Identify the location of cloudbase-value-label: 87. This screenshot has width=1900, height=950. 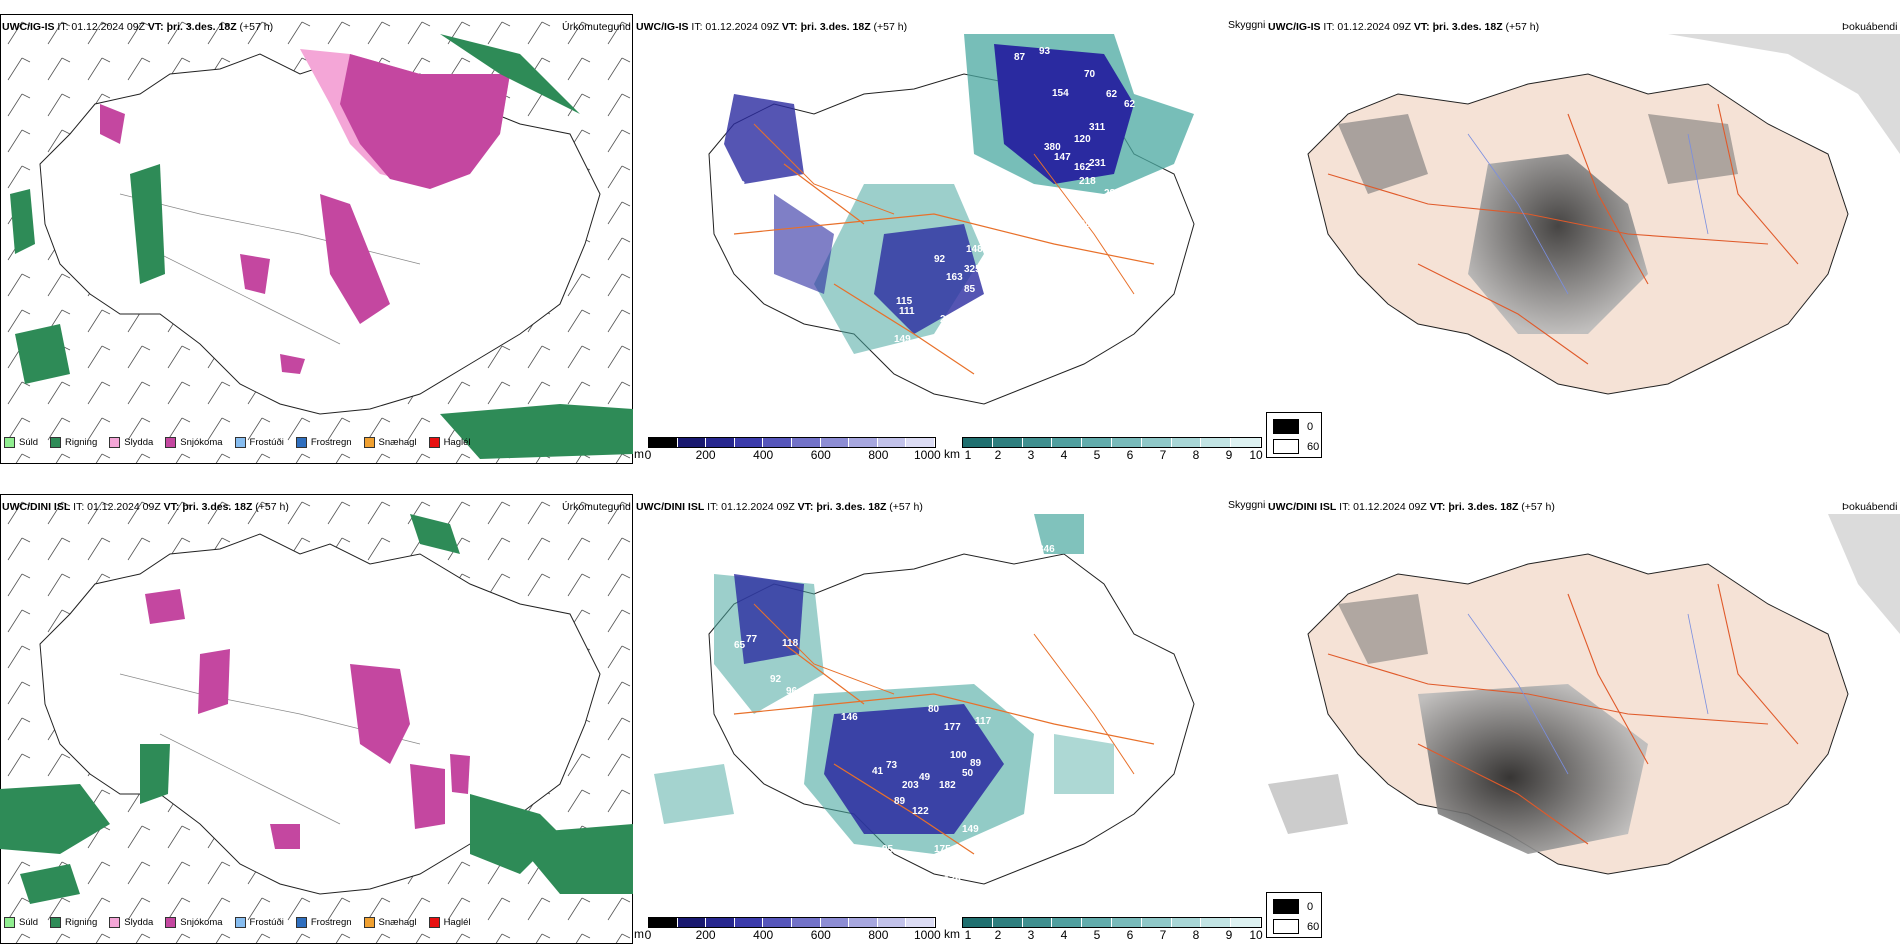
(1020, 57).